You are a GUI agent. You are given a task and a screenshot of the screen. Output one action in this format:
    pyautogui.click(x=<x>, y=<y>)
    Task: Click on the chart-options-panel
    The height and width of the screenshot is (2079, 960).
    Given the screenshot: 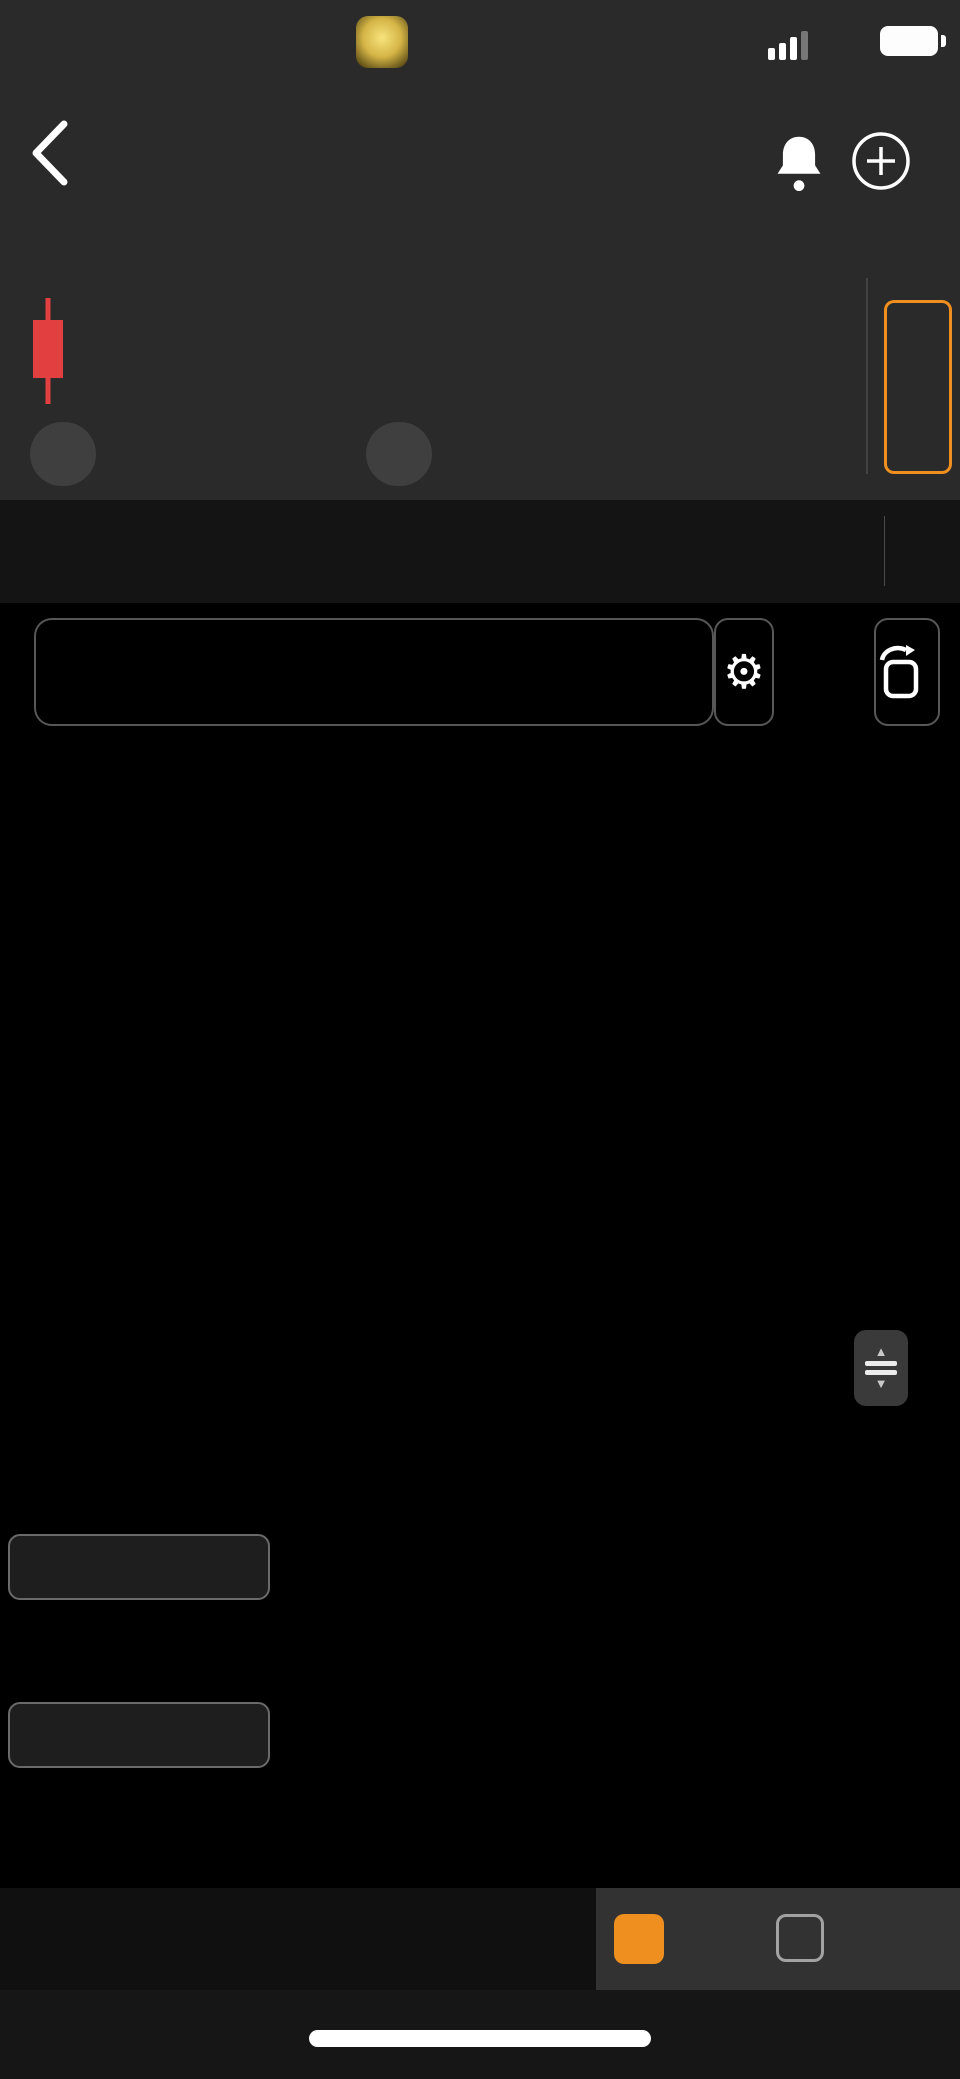 What is the action you would take?
    pyautogui.click(x=778, y=1939)
    